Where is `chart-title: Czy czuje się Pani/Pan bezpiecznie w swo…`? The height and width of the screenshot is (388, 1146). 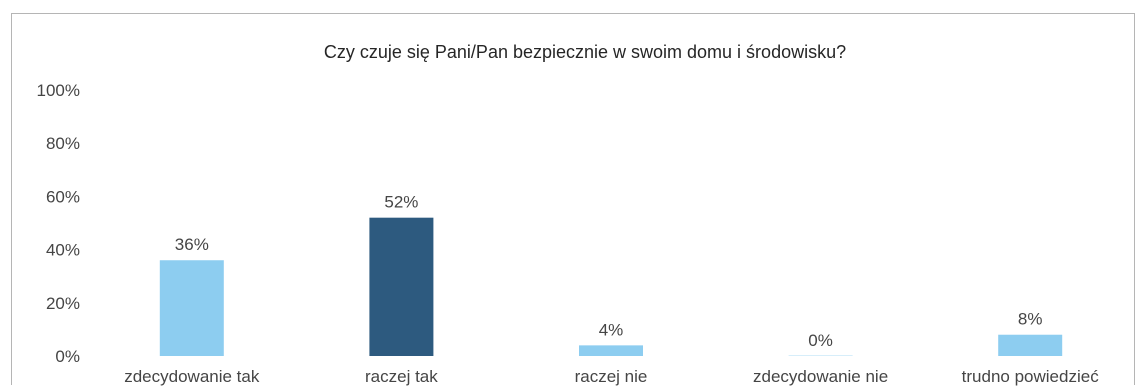
chart-title: Czy czuje się Pani/Pan bezpiecznie w swo… is located at coordinates (585, 52).